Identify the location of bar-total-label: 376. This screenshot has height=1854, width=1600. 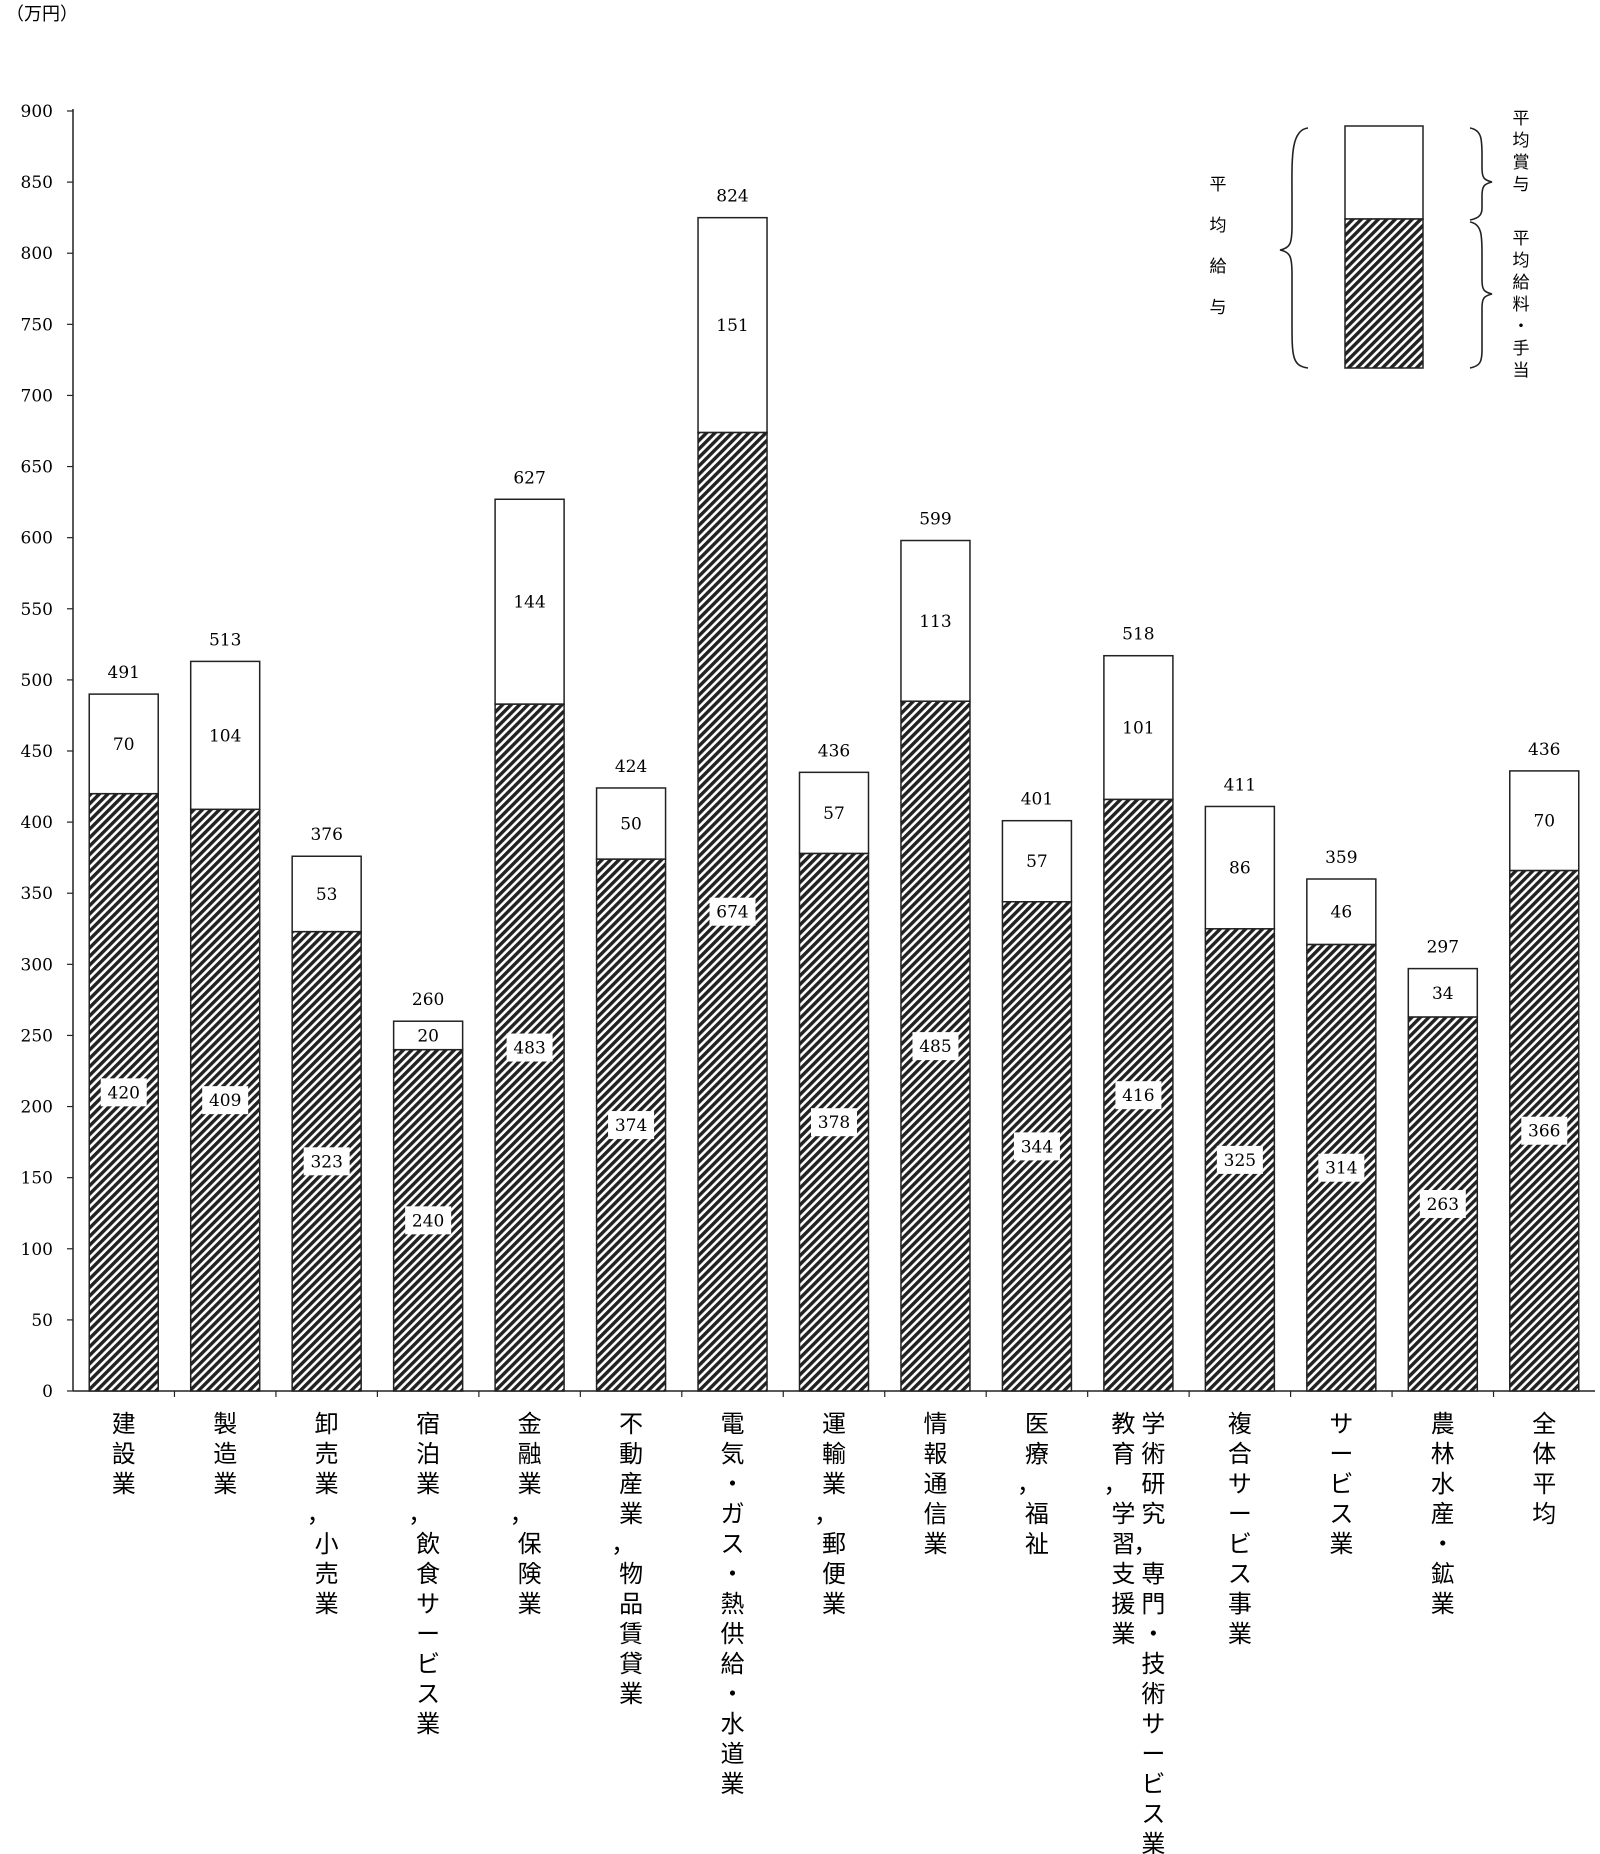
(326, 835).